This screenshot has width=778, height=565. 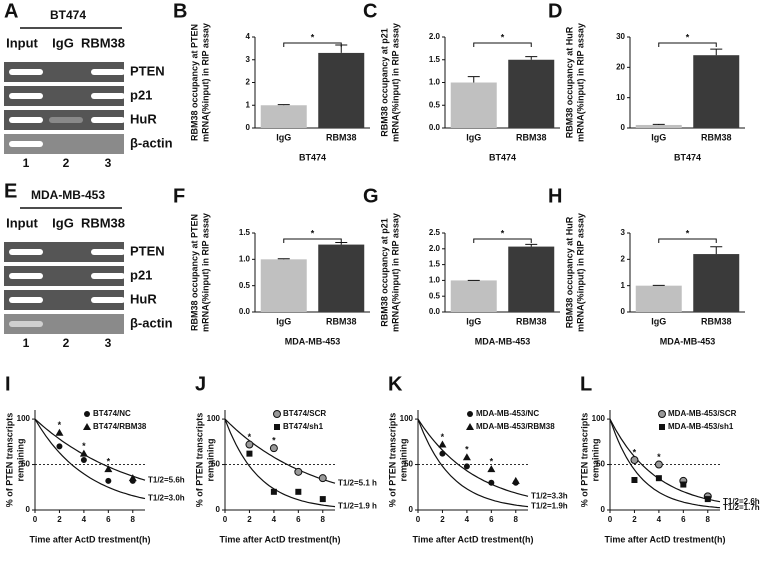 What do you see at coordinates (63, 42) in the screenshot?
I see `lane-header: IgG` at bounding box center [63, 42].